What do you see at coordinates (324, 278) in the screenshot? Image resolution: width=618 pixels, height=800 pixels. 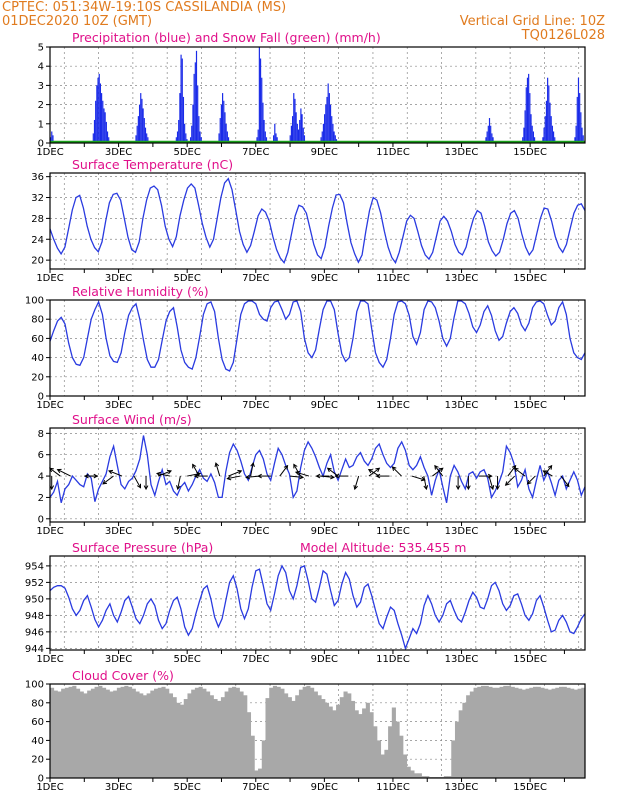 I see `x-tick-label: 9DEC` at bounding box center [324, 278].